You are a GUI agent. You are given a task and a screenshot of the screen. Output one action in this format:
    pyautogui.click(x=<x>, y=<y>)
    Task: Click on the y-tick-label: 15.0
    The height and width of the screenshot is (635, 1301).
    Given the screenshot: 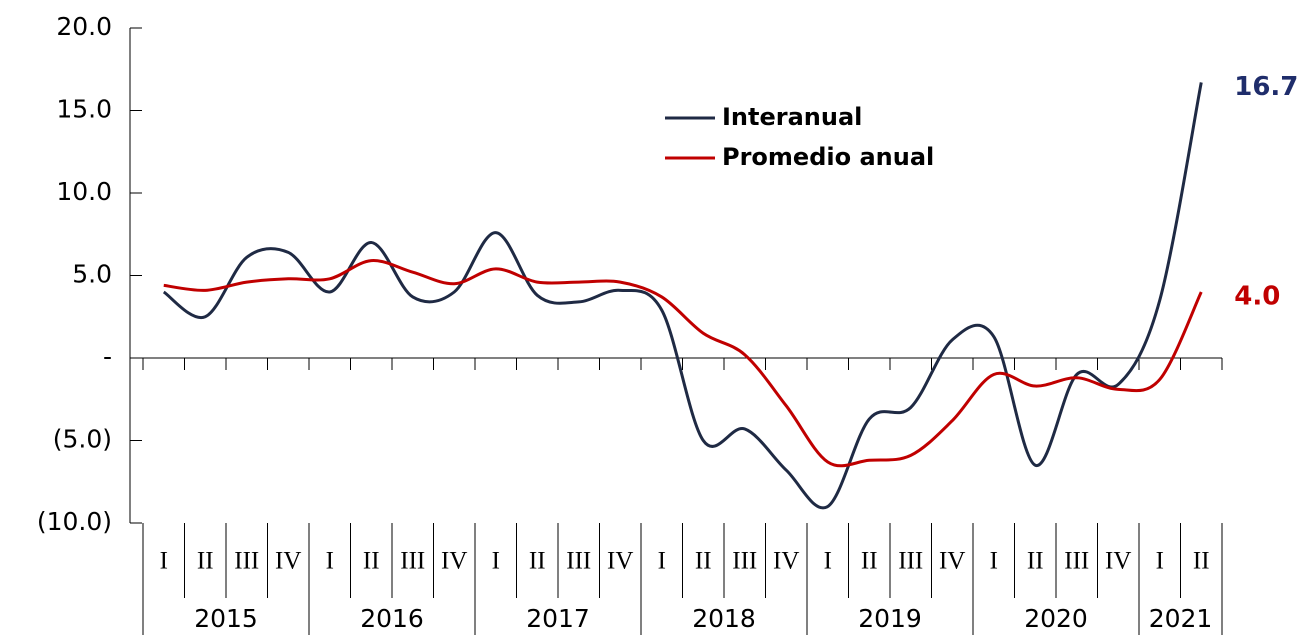 What is the action you would take?
    pyautogui.click(x=84, y=109)
    